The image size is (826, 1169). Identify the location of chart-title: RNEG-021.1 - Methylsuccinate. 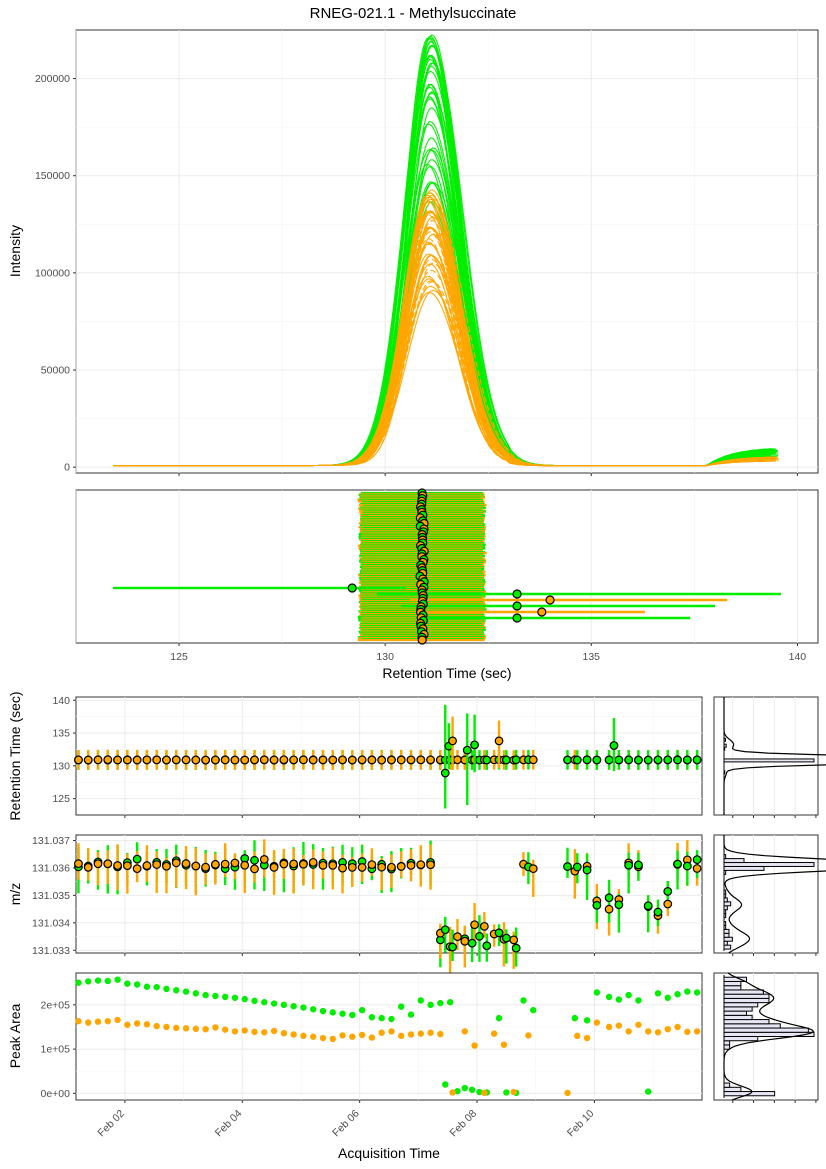
(413, 13).